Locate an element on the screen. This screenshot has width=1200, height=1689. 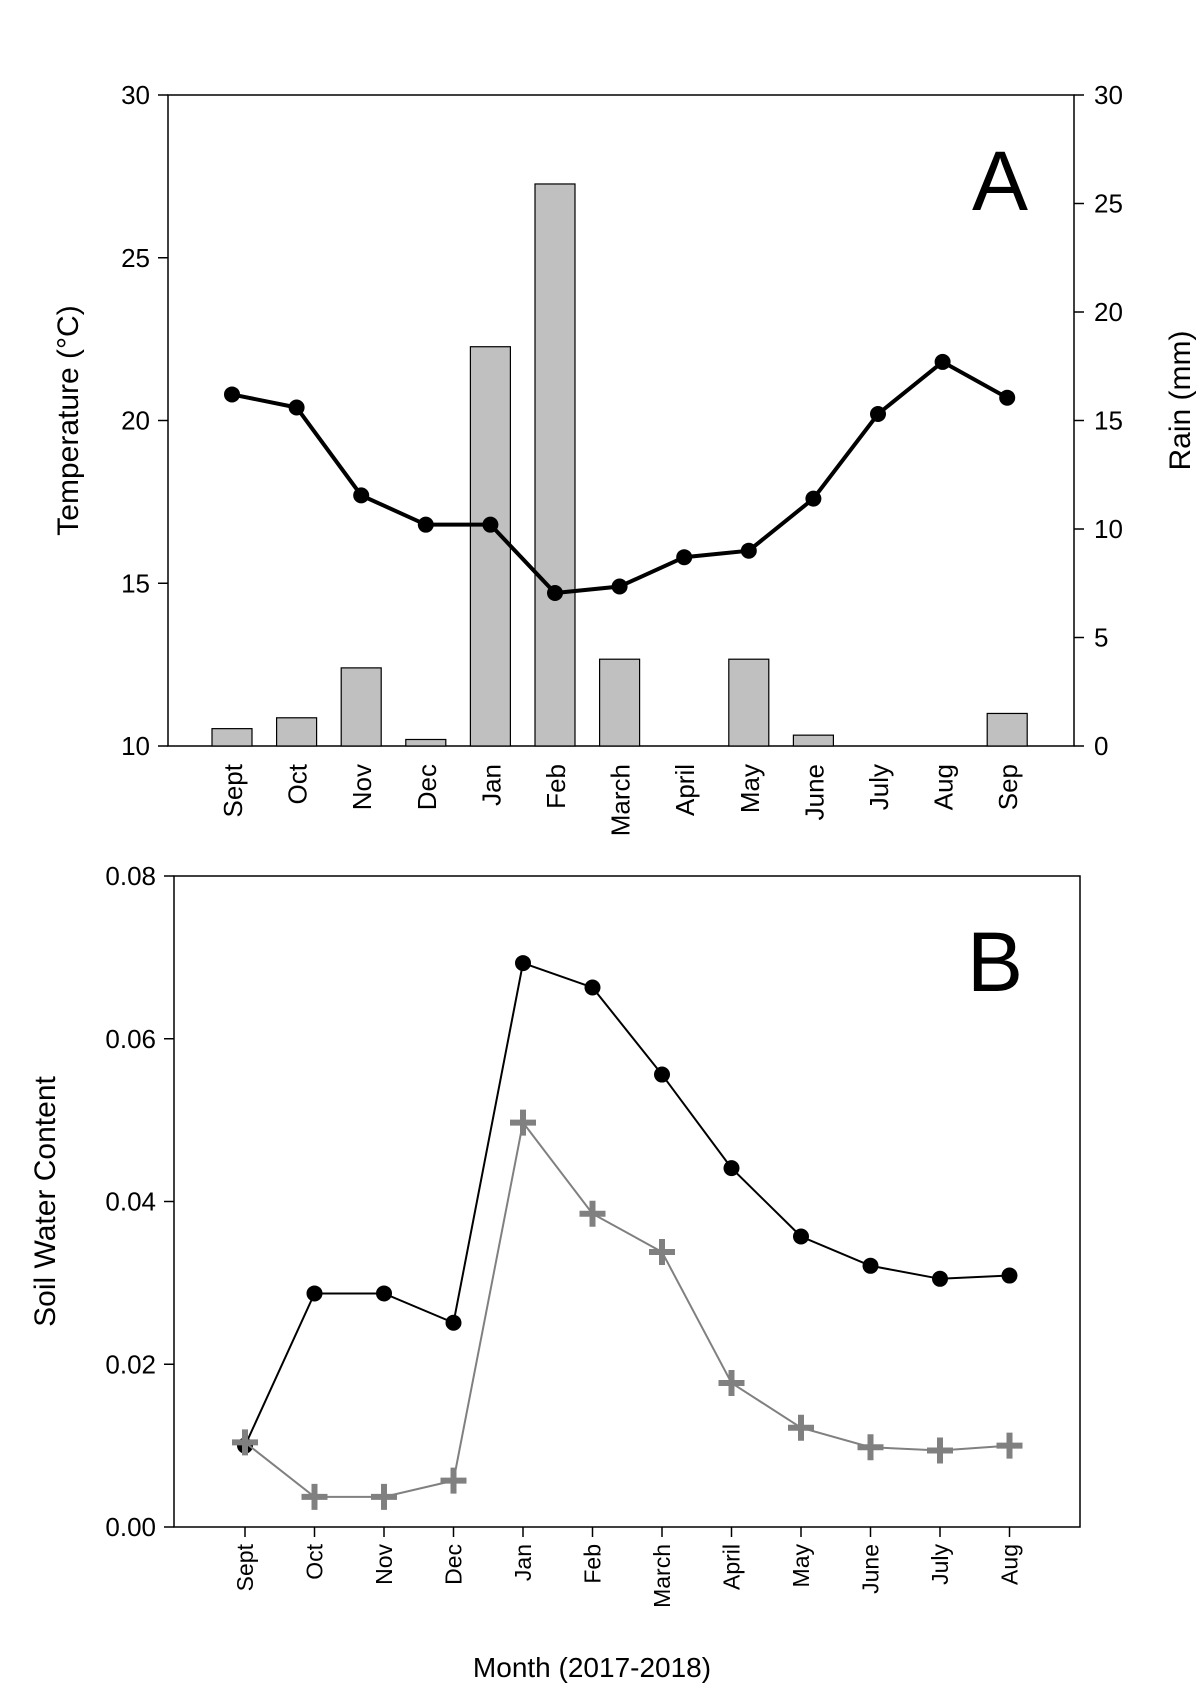
y-left-tick-label: 30 is located at coordinates (135, 95).